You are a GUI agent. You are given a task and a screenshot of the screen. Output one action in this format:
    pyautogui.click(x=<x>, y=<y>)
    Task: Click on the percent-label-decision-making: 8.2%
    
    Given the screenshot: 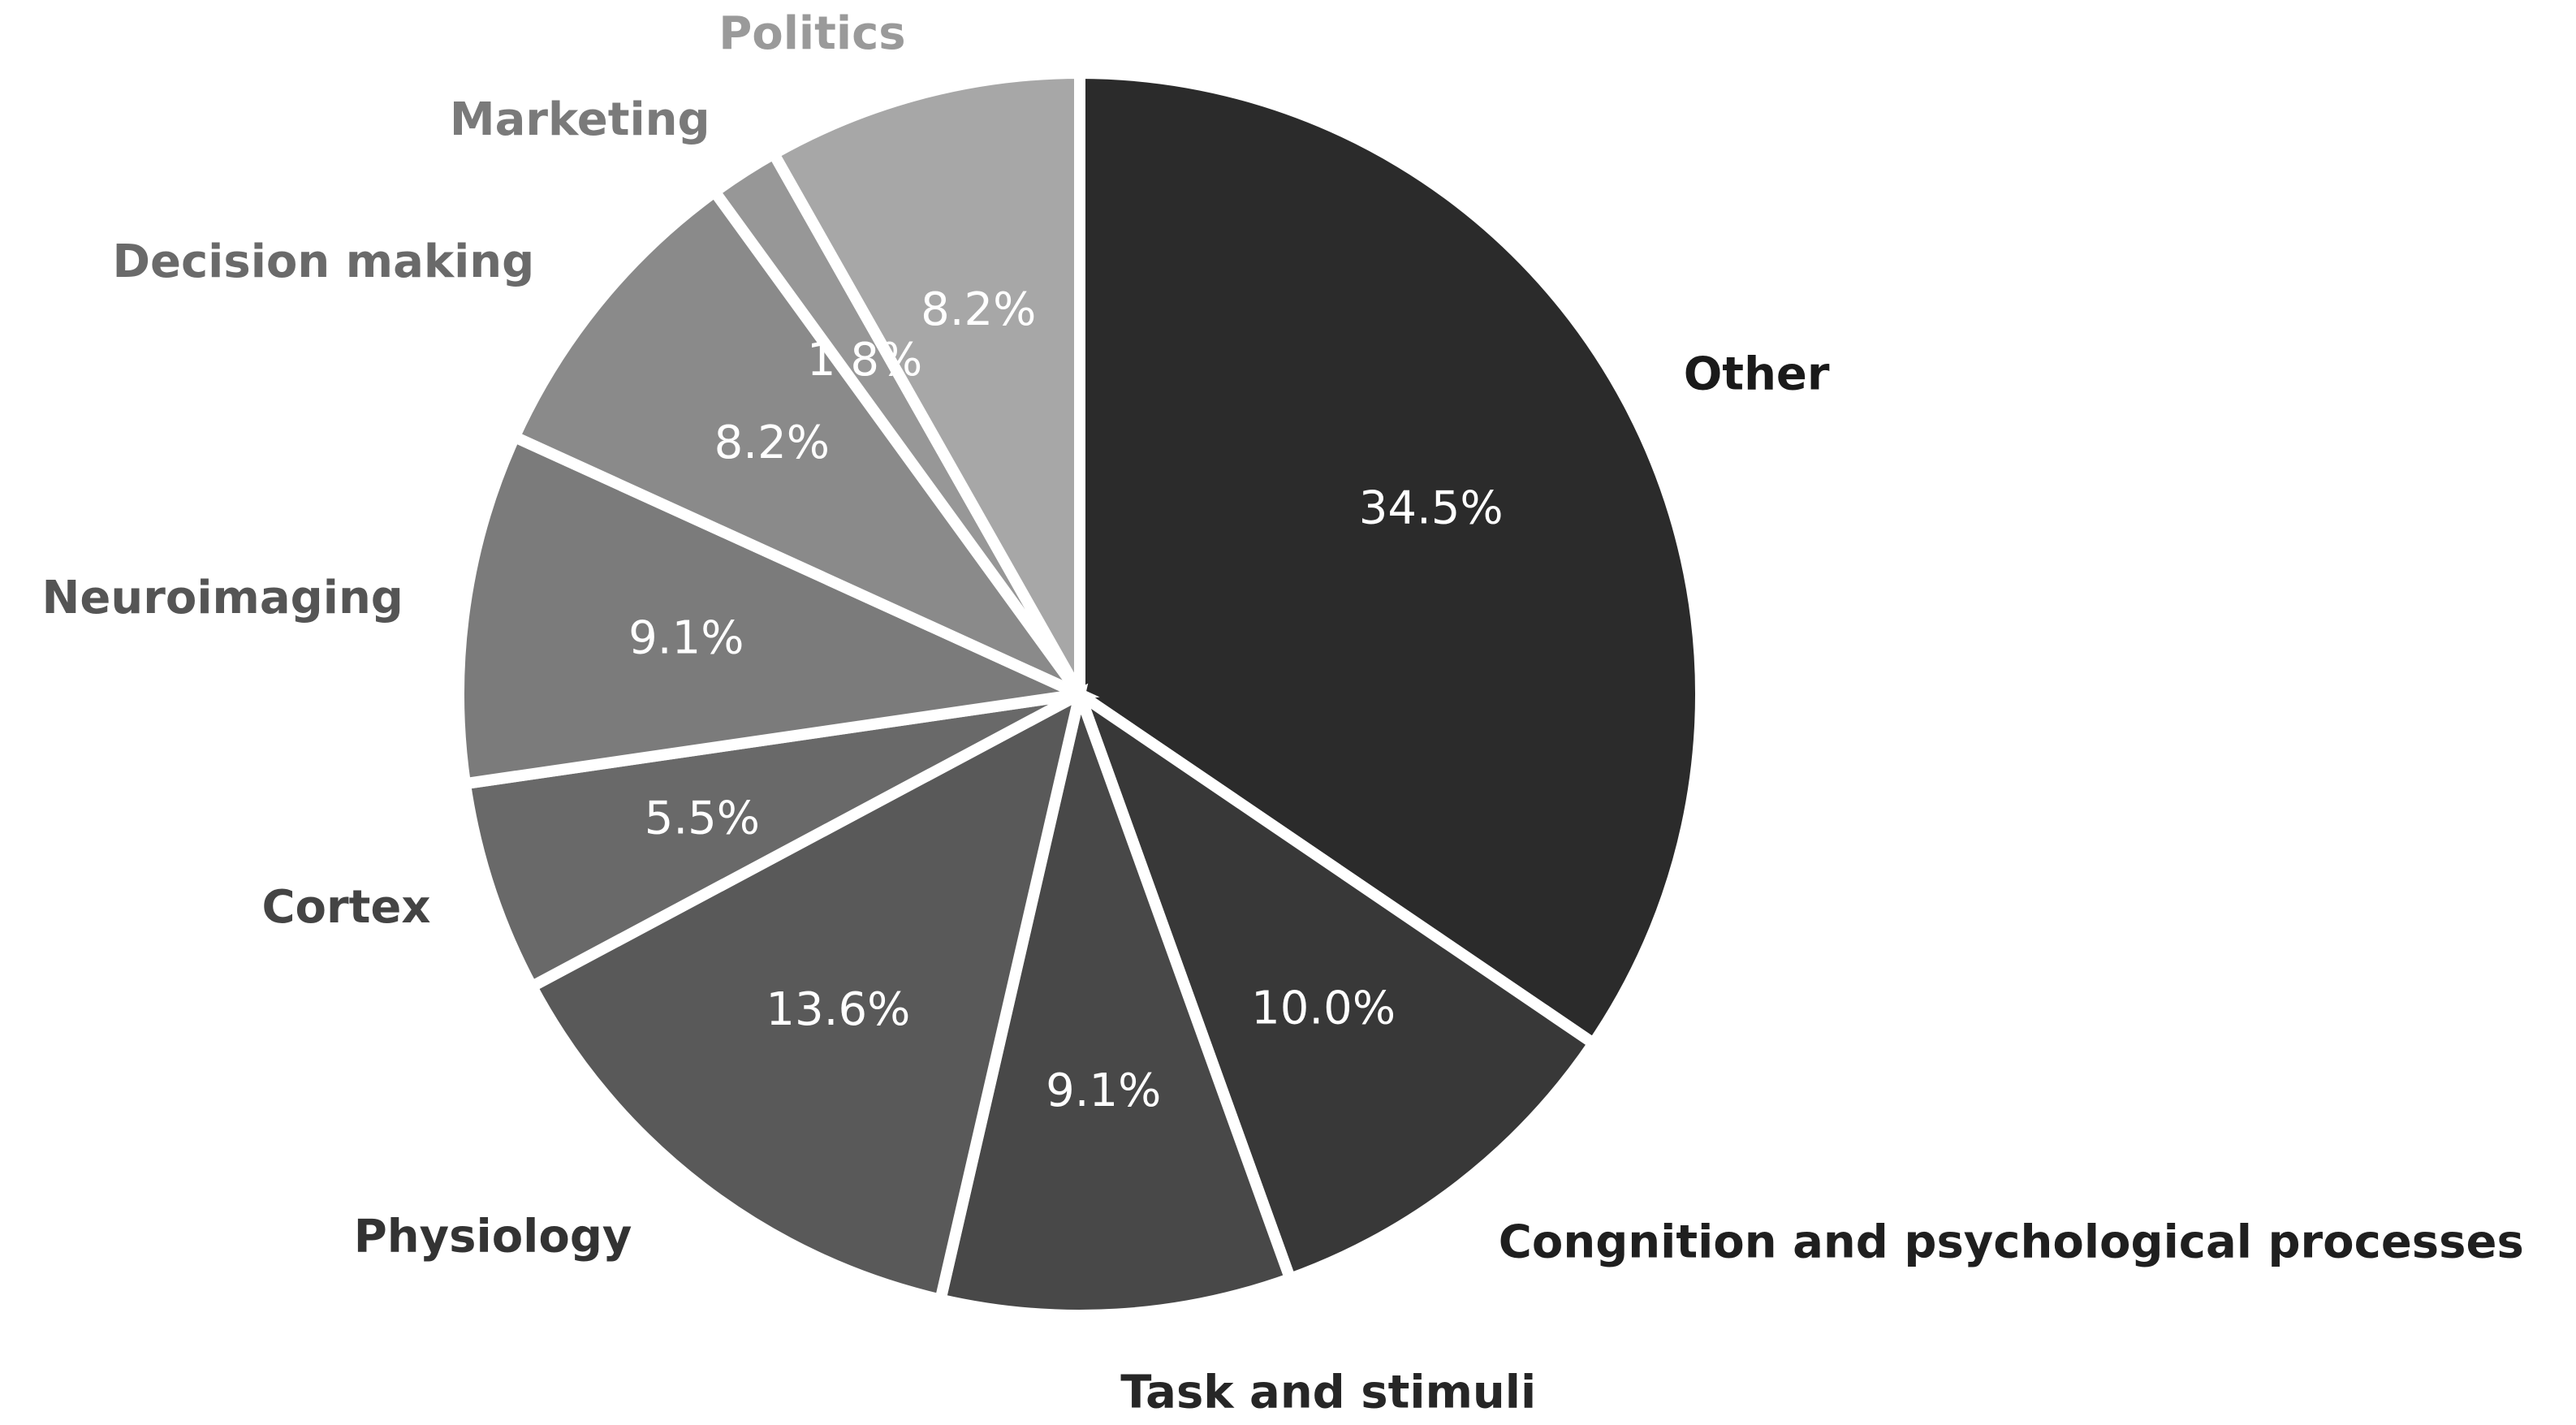 What is the action you would take?
    pyautogui.click(x=772, y=443)
    